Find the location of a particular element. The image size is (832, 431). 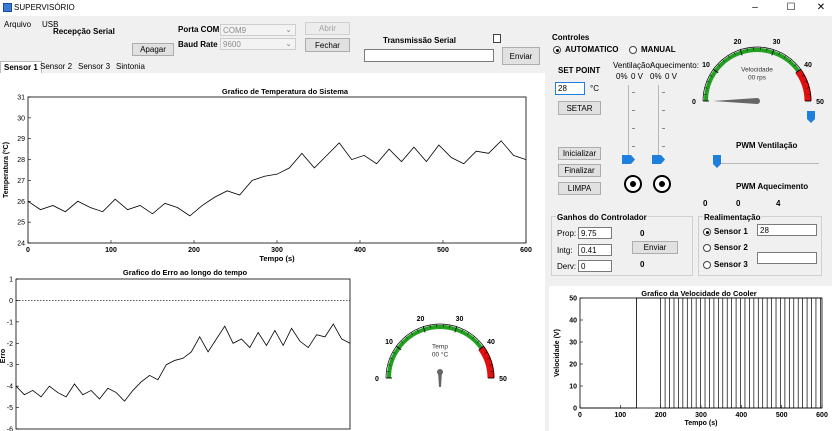

aquecimento-volts: 0 V is located at coordinates (671, 76).